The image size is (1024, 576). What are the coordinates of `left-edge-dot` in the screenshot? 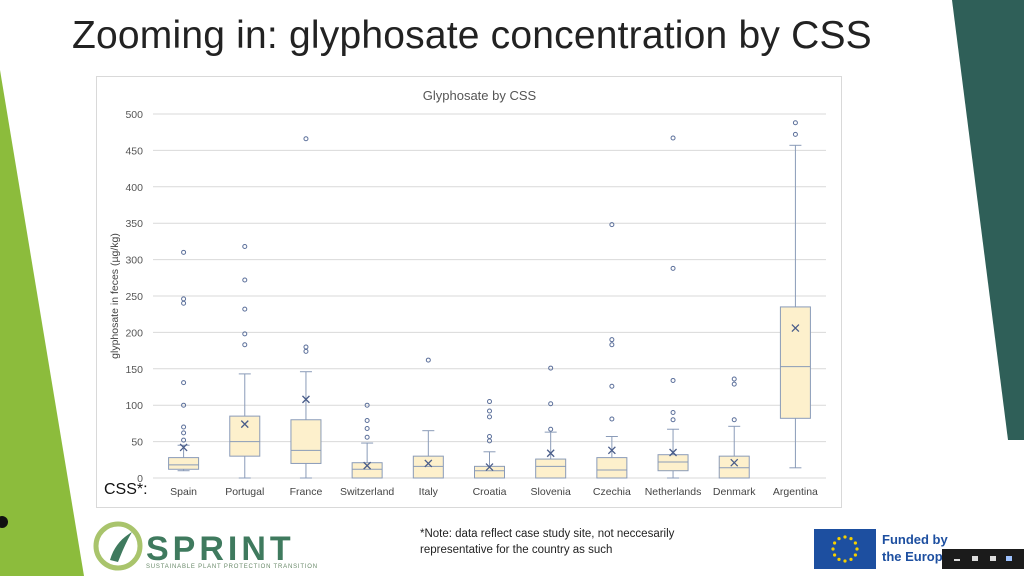 It's located at (4, 522).